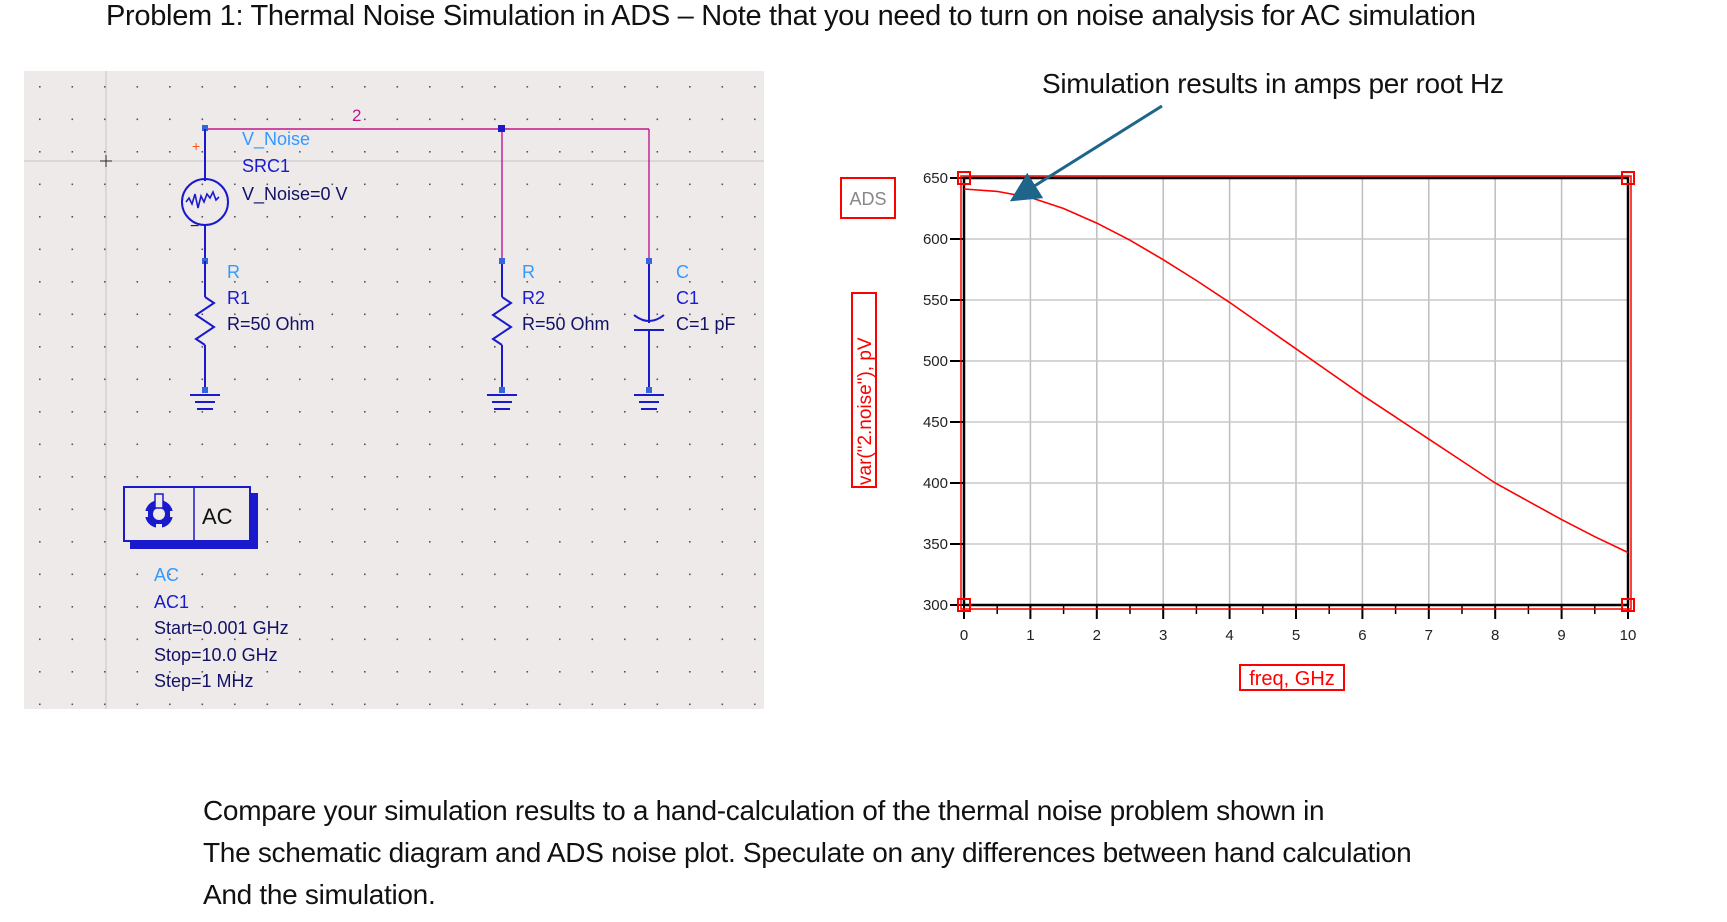 The height and width of the screenshot is (922, 1727). I want to click on c1-type-label: C, so click(682, 272).